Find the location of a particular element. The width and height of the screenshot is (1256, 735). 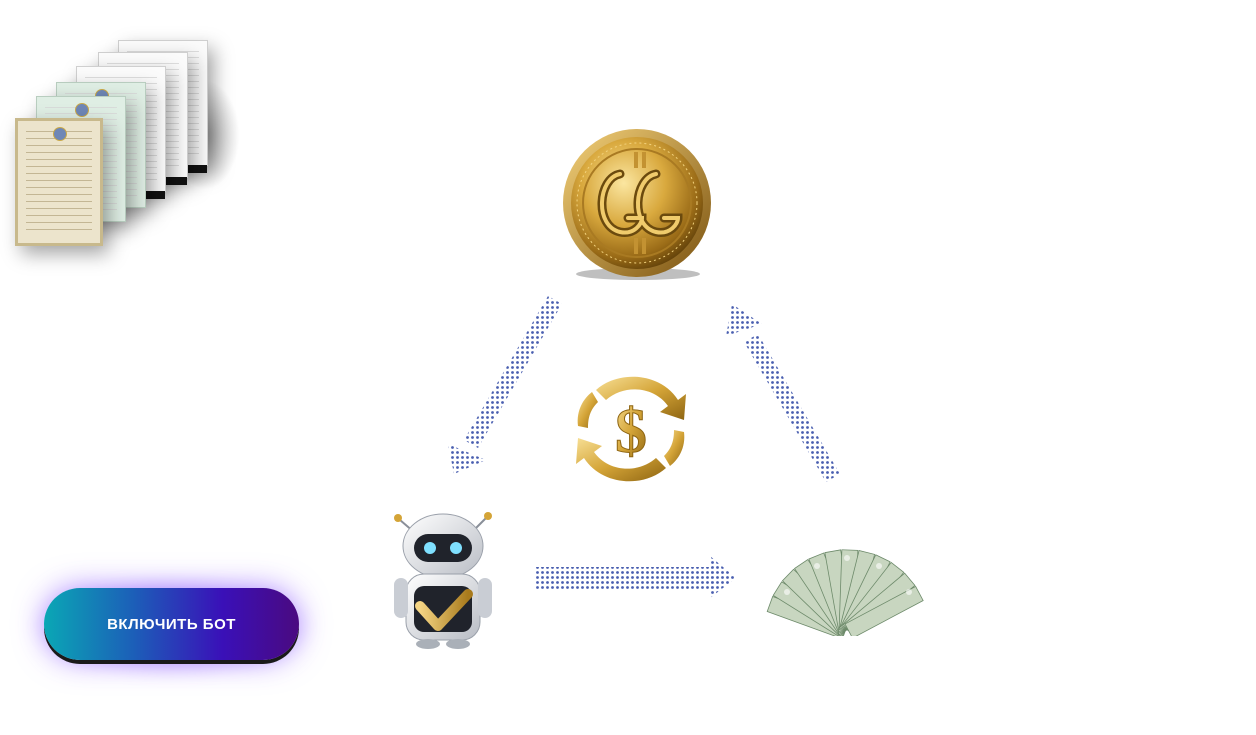

gold-coin-icon is located at coordinates (637, 204).